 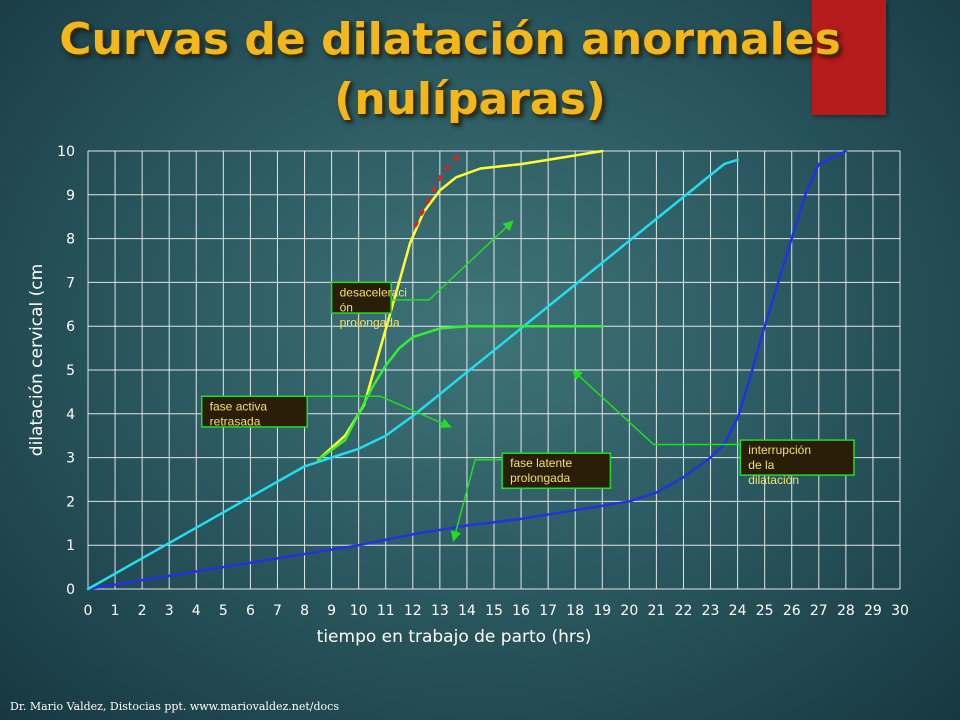 What do you see at coordinates (37, 360) in the screenshot?
I see `y-axis-title: dilatación cervical (cm` at bounding box center [37, 360].